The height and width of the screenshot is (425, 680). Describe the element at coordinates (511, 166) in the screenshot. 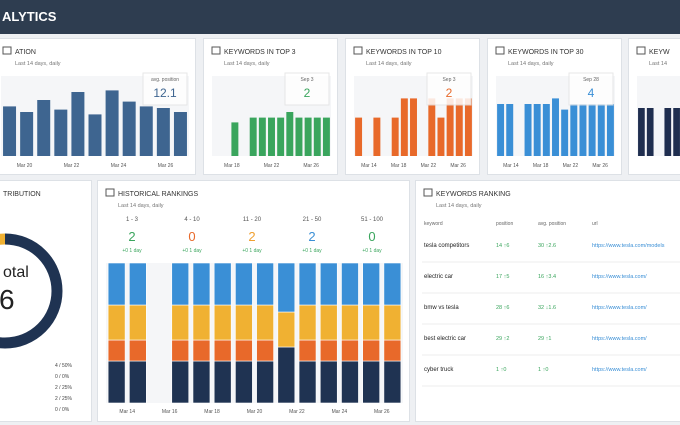

I see `x-label: Mar 14` at that location.